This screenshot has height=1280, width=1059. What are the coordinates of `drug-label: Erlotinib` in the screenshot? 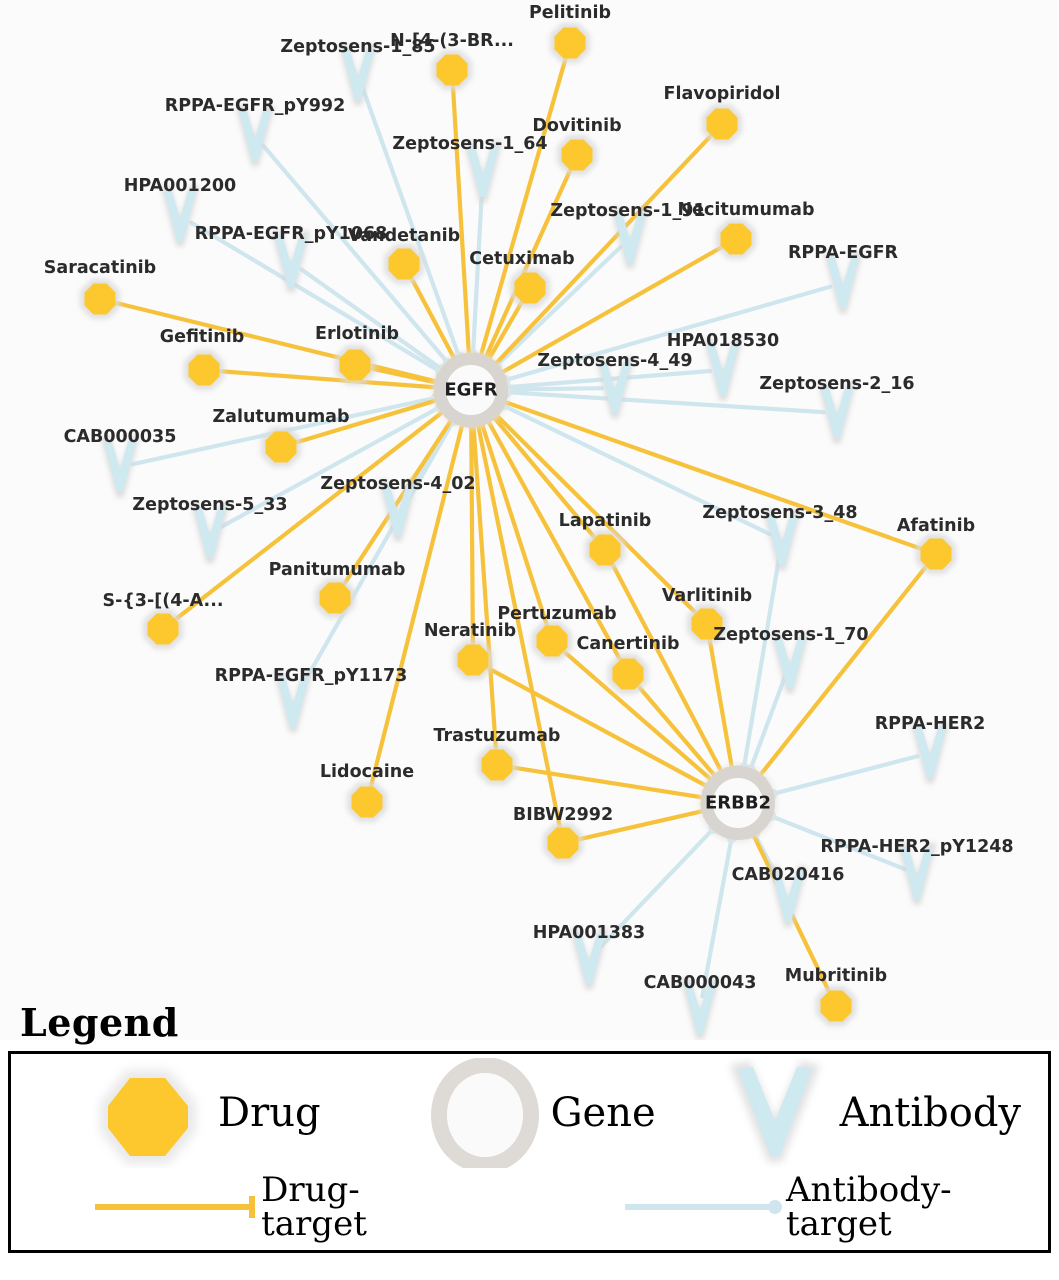 It's located at (357, 334).